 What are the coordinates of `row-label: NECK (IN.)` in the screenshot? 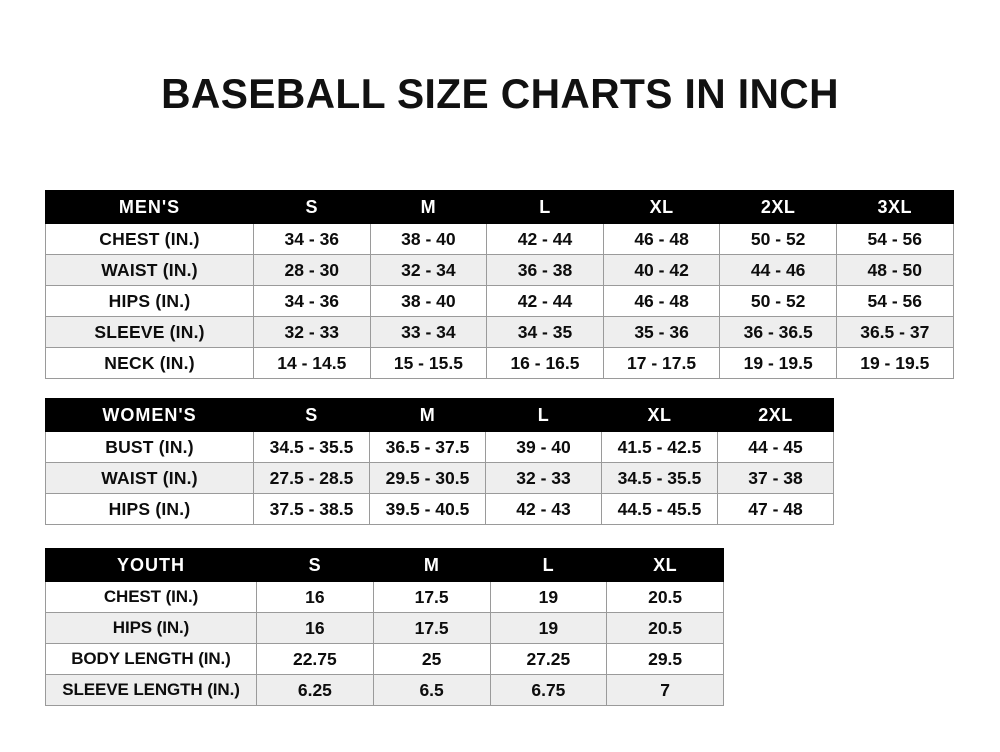 It's located at (149, 363).